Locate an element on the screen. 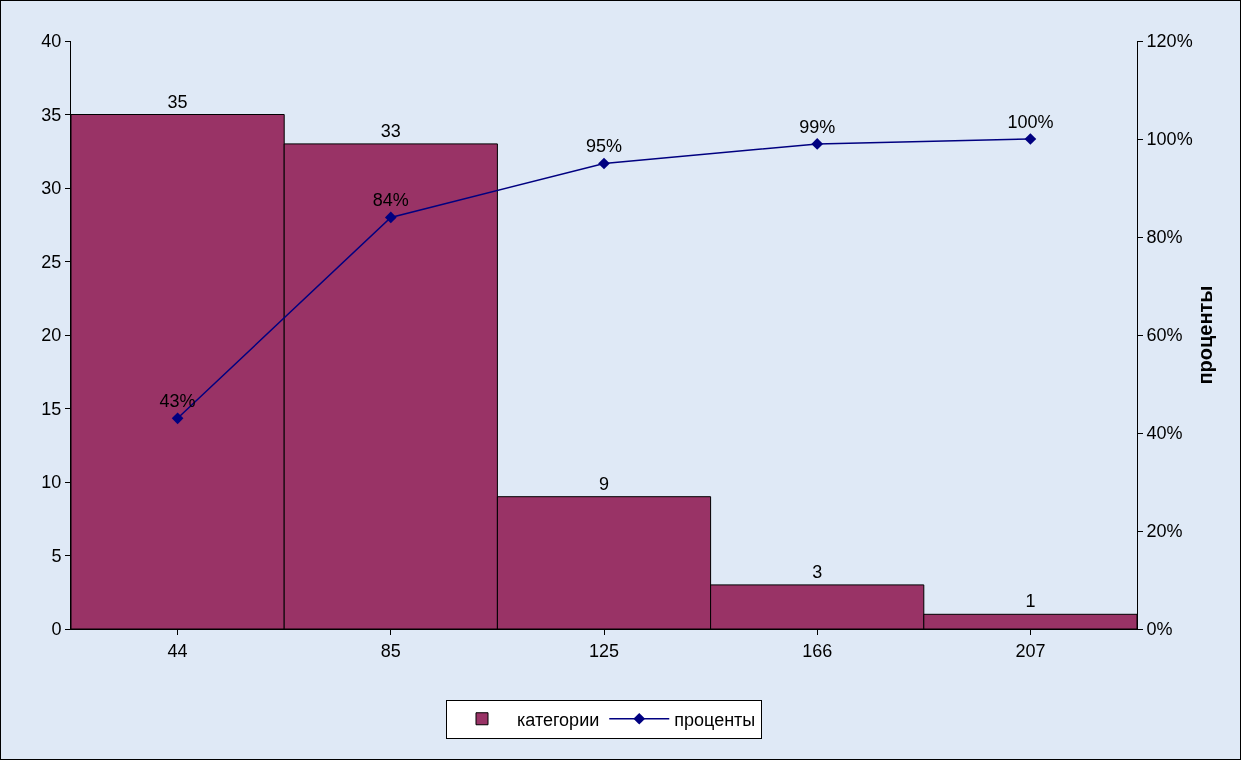 Image resolution: width=1241 pixels, height=760 pixels. y-tick-label: 15 is located at coordinates (51, 408).